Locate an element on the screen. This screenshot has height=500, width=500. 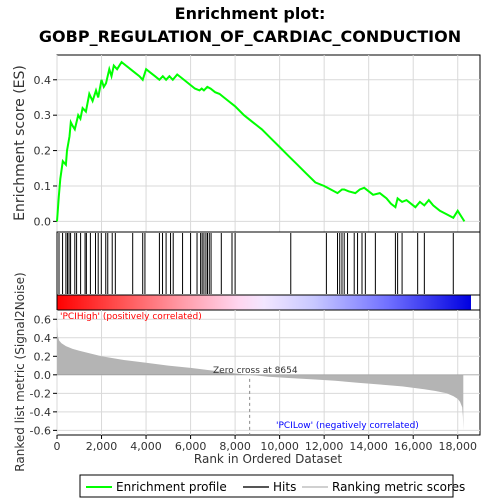
es-y-tick-label: 0.0 is located at coordinates (43, 221).